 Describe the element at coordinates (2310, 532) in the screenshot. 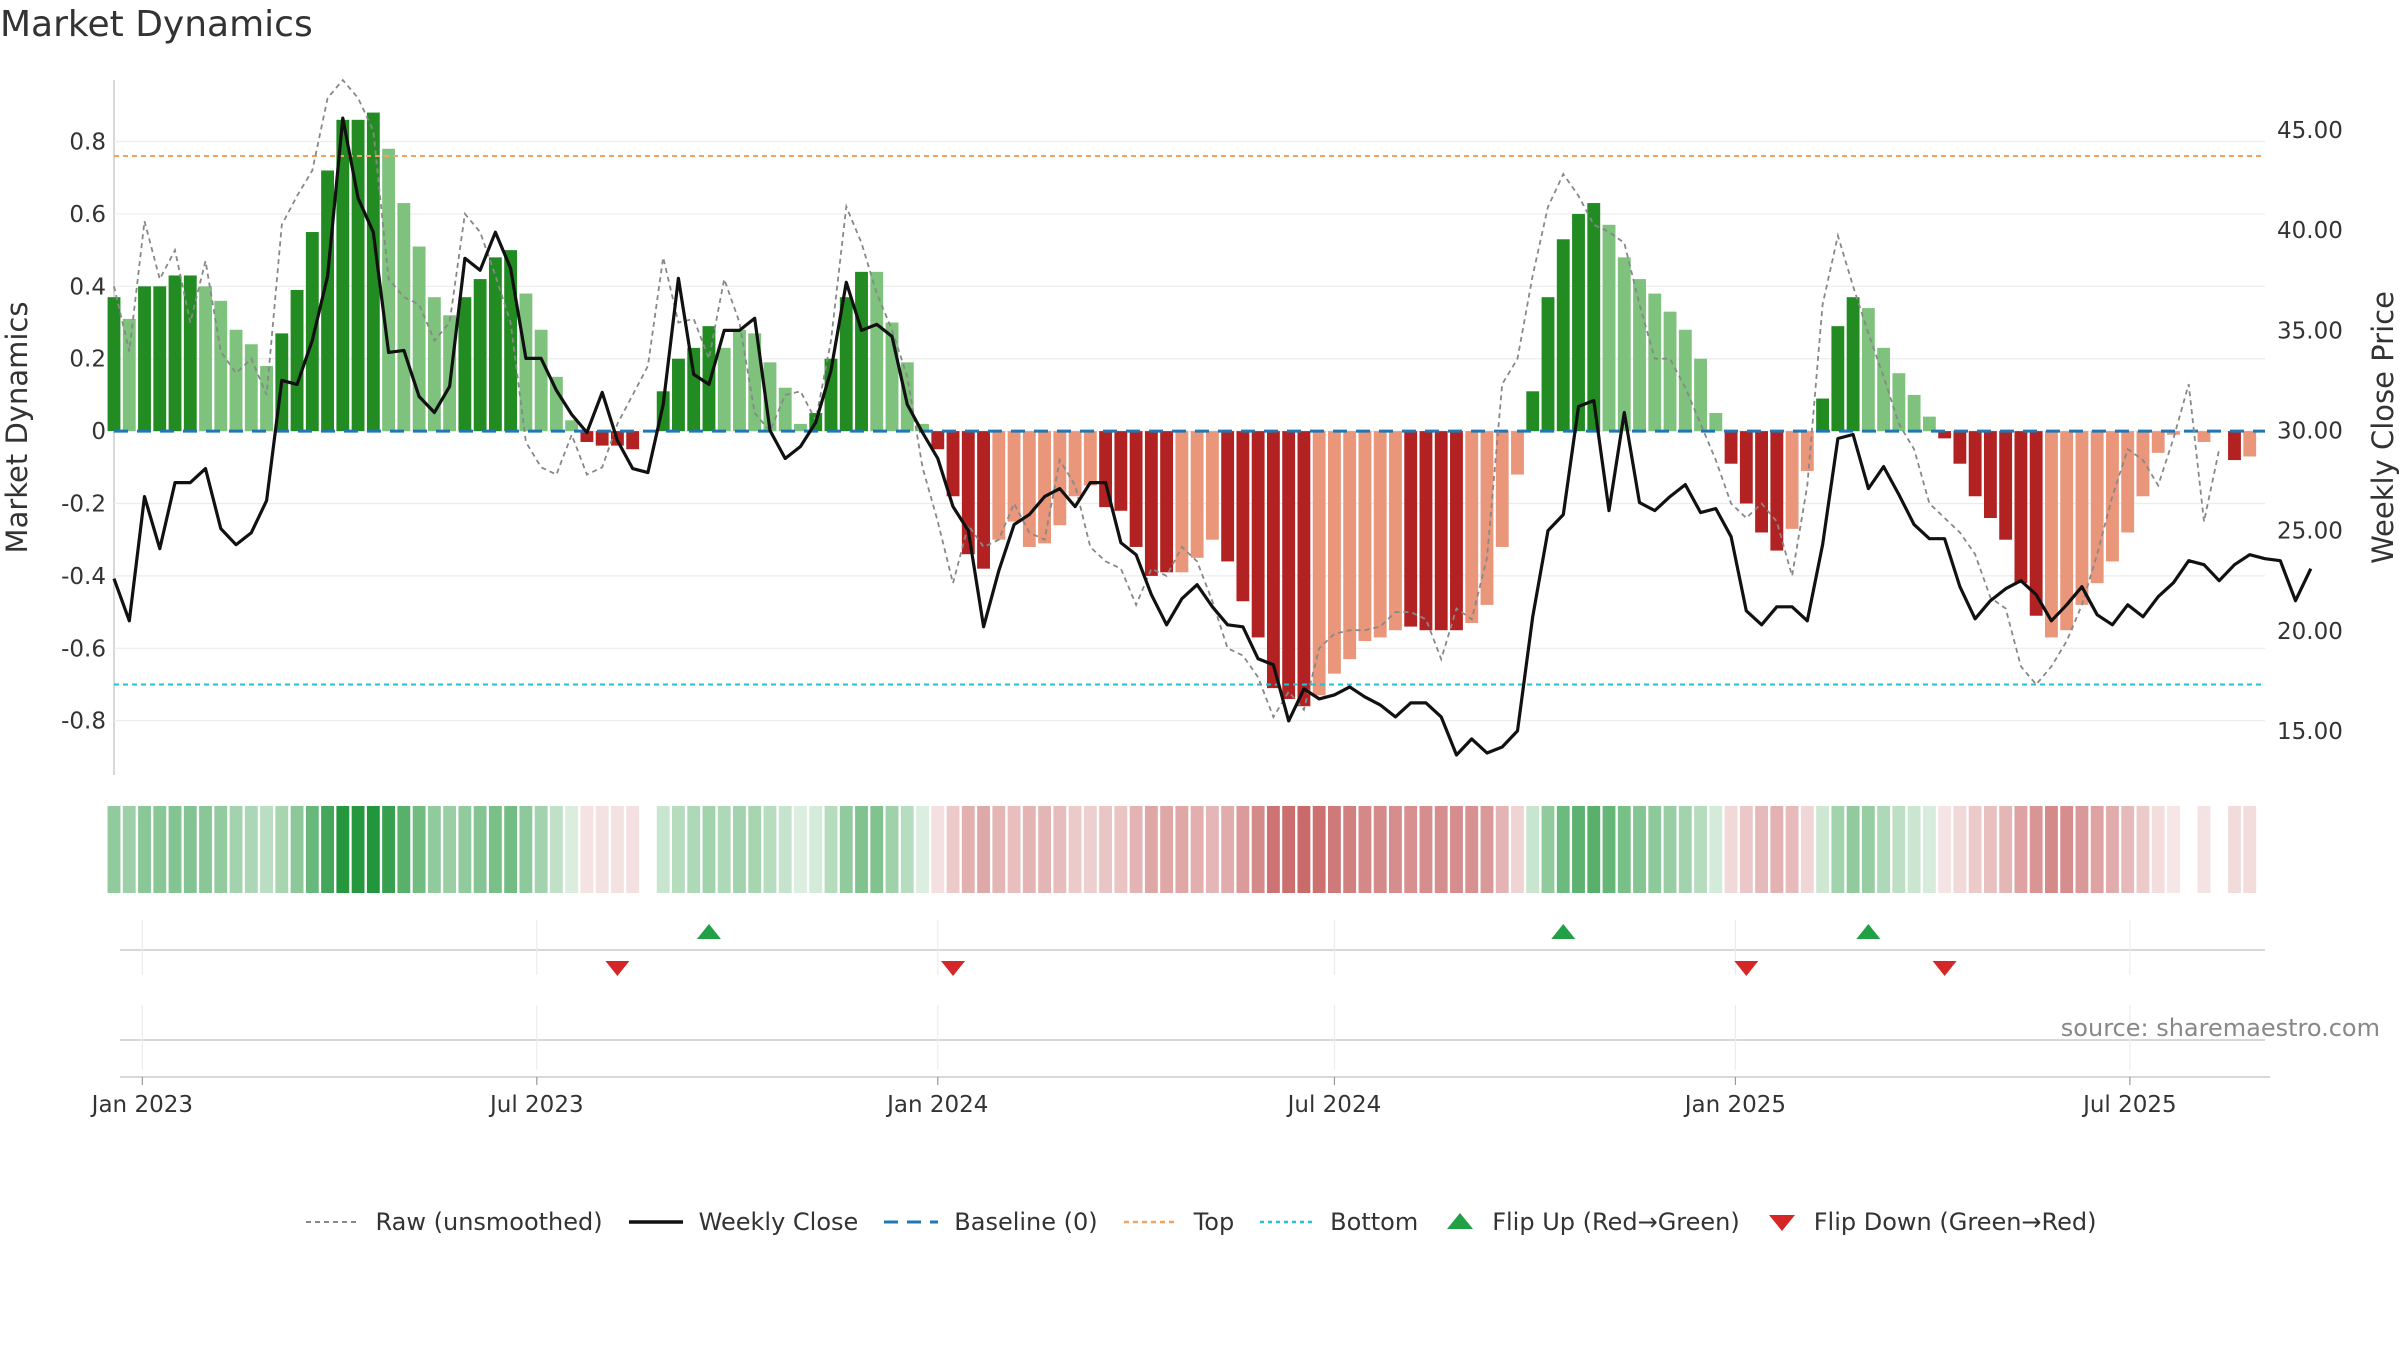

I see `y-right-tick-label: 25.00` at that location.